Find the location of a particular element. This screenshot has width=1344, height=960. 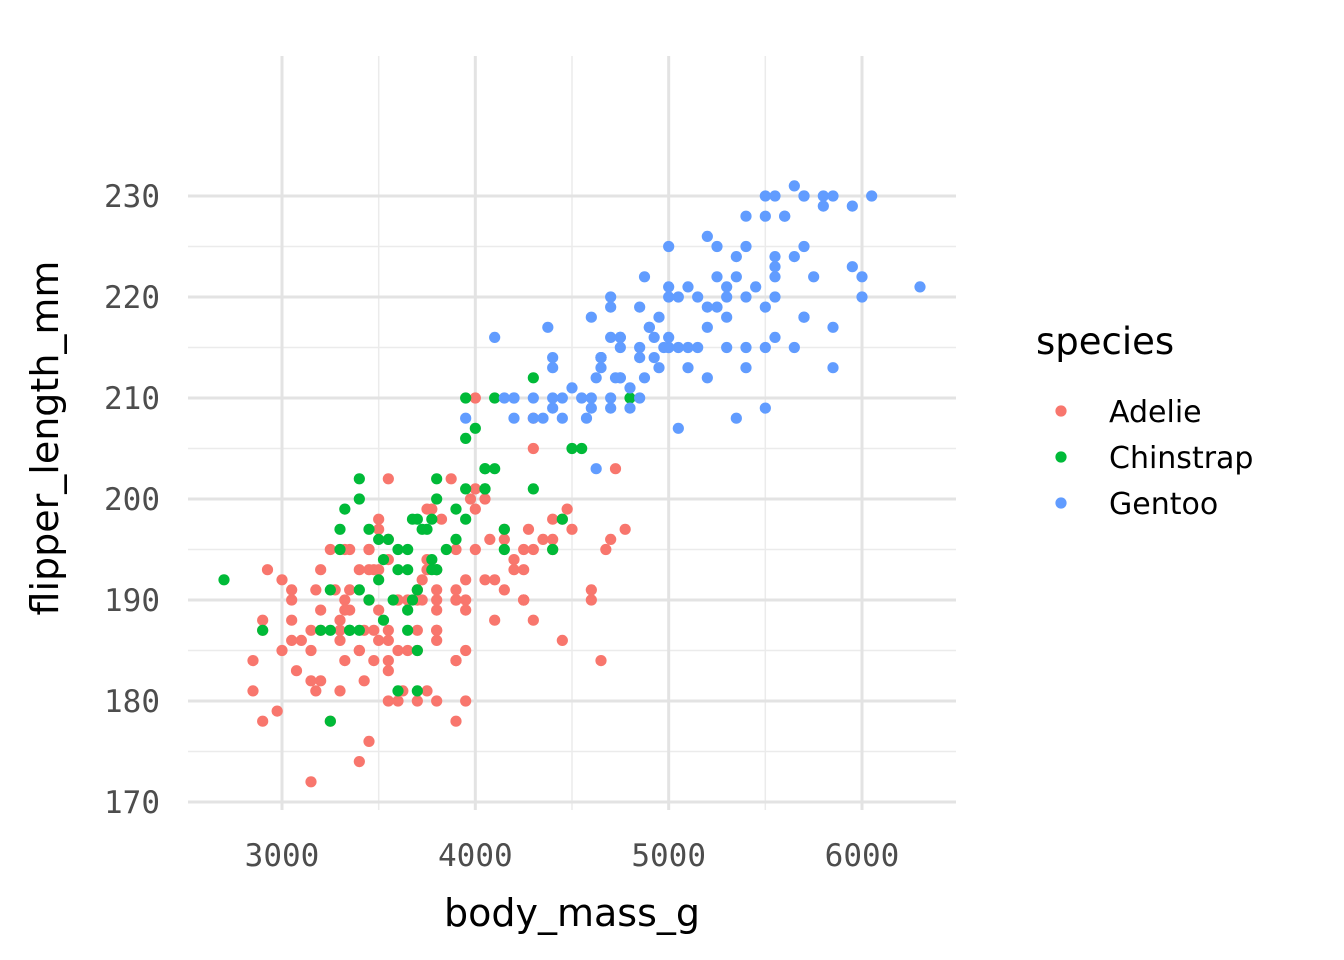

legend-label-adelie: Adelie is located at coordinates (1155, 412).